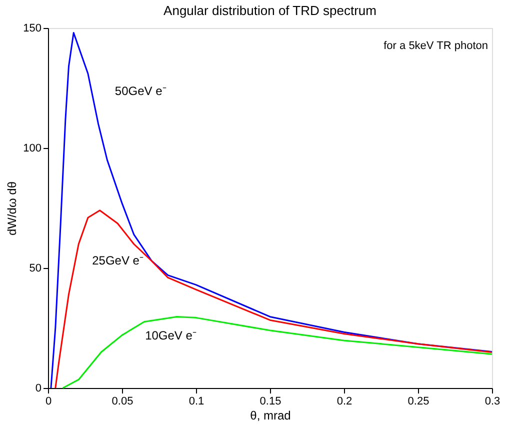  What do you see at coordinates (48, 402) in the screenshot?
I see `x-tick-label: 0` at bounding box center [48, 402].